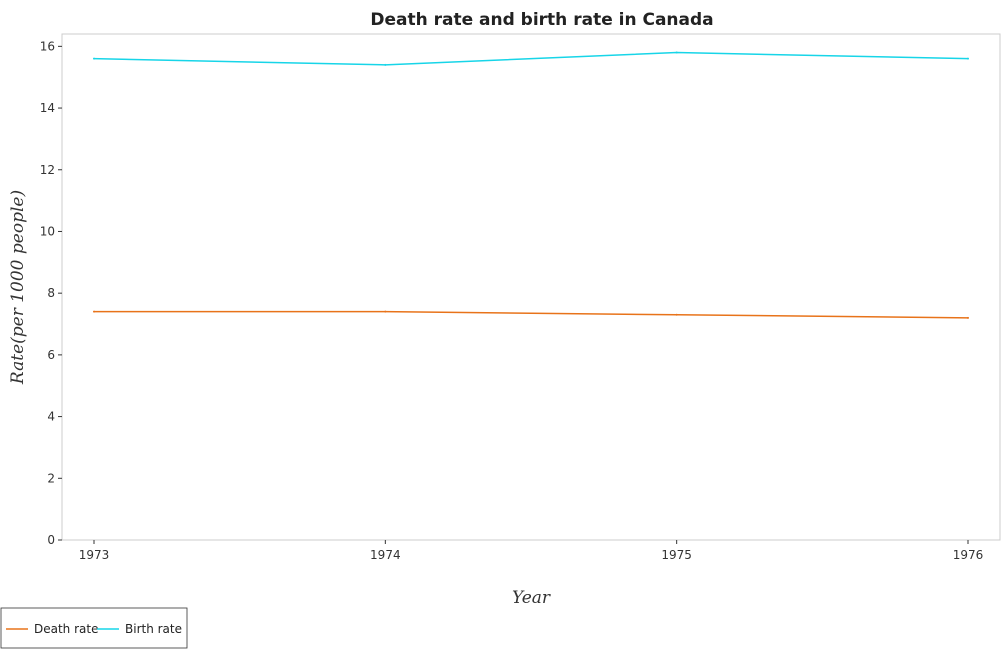 Image resolution: width=1007 pixels, height=650 pixels. What do you see at coordinates (47, 170) in the screenshot?
I see `y-tick-label: 12` at bounding box center [47, 170].